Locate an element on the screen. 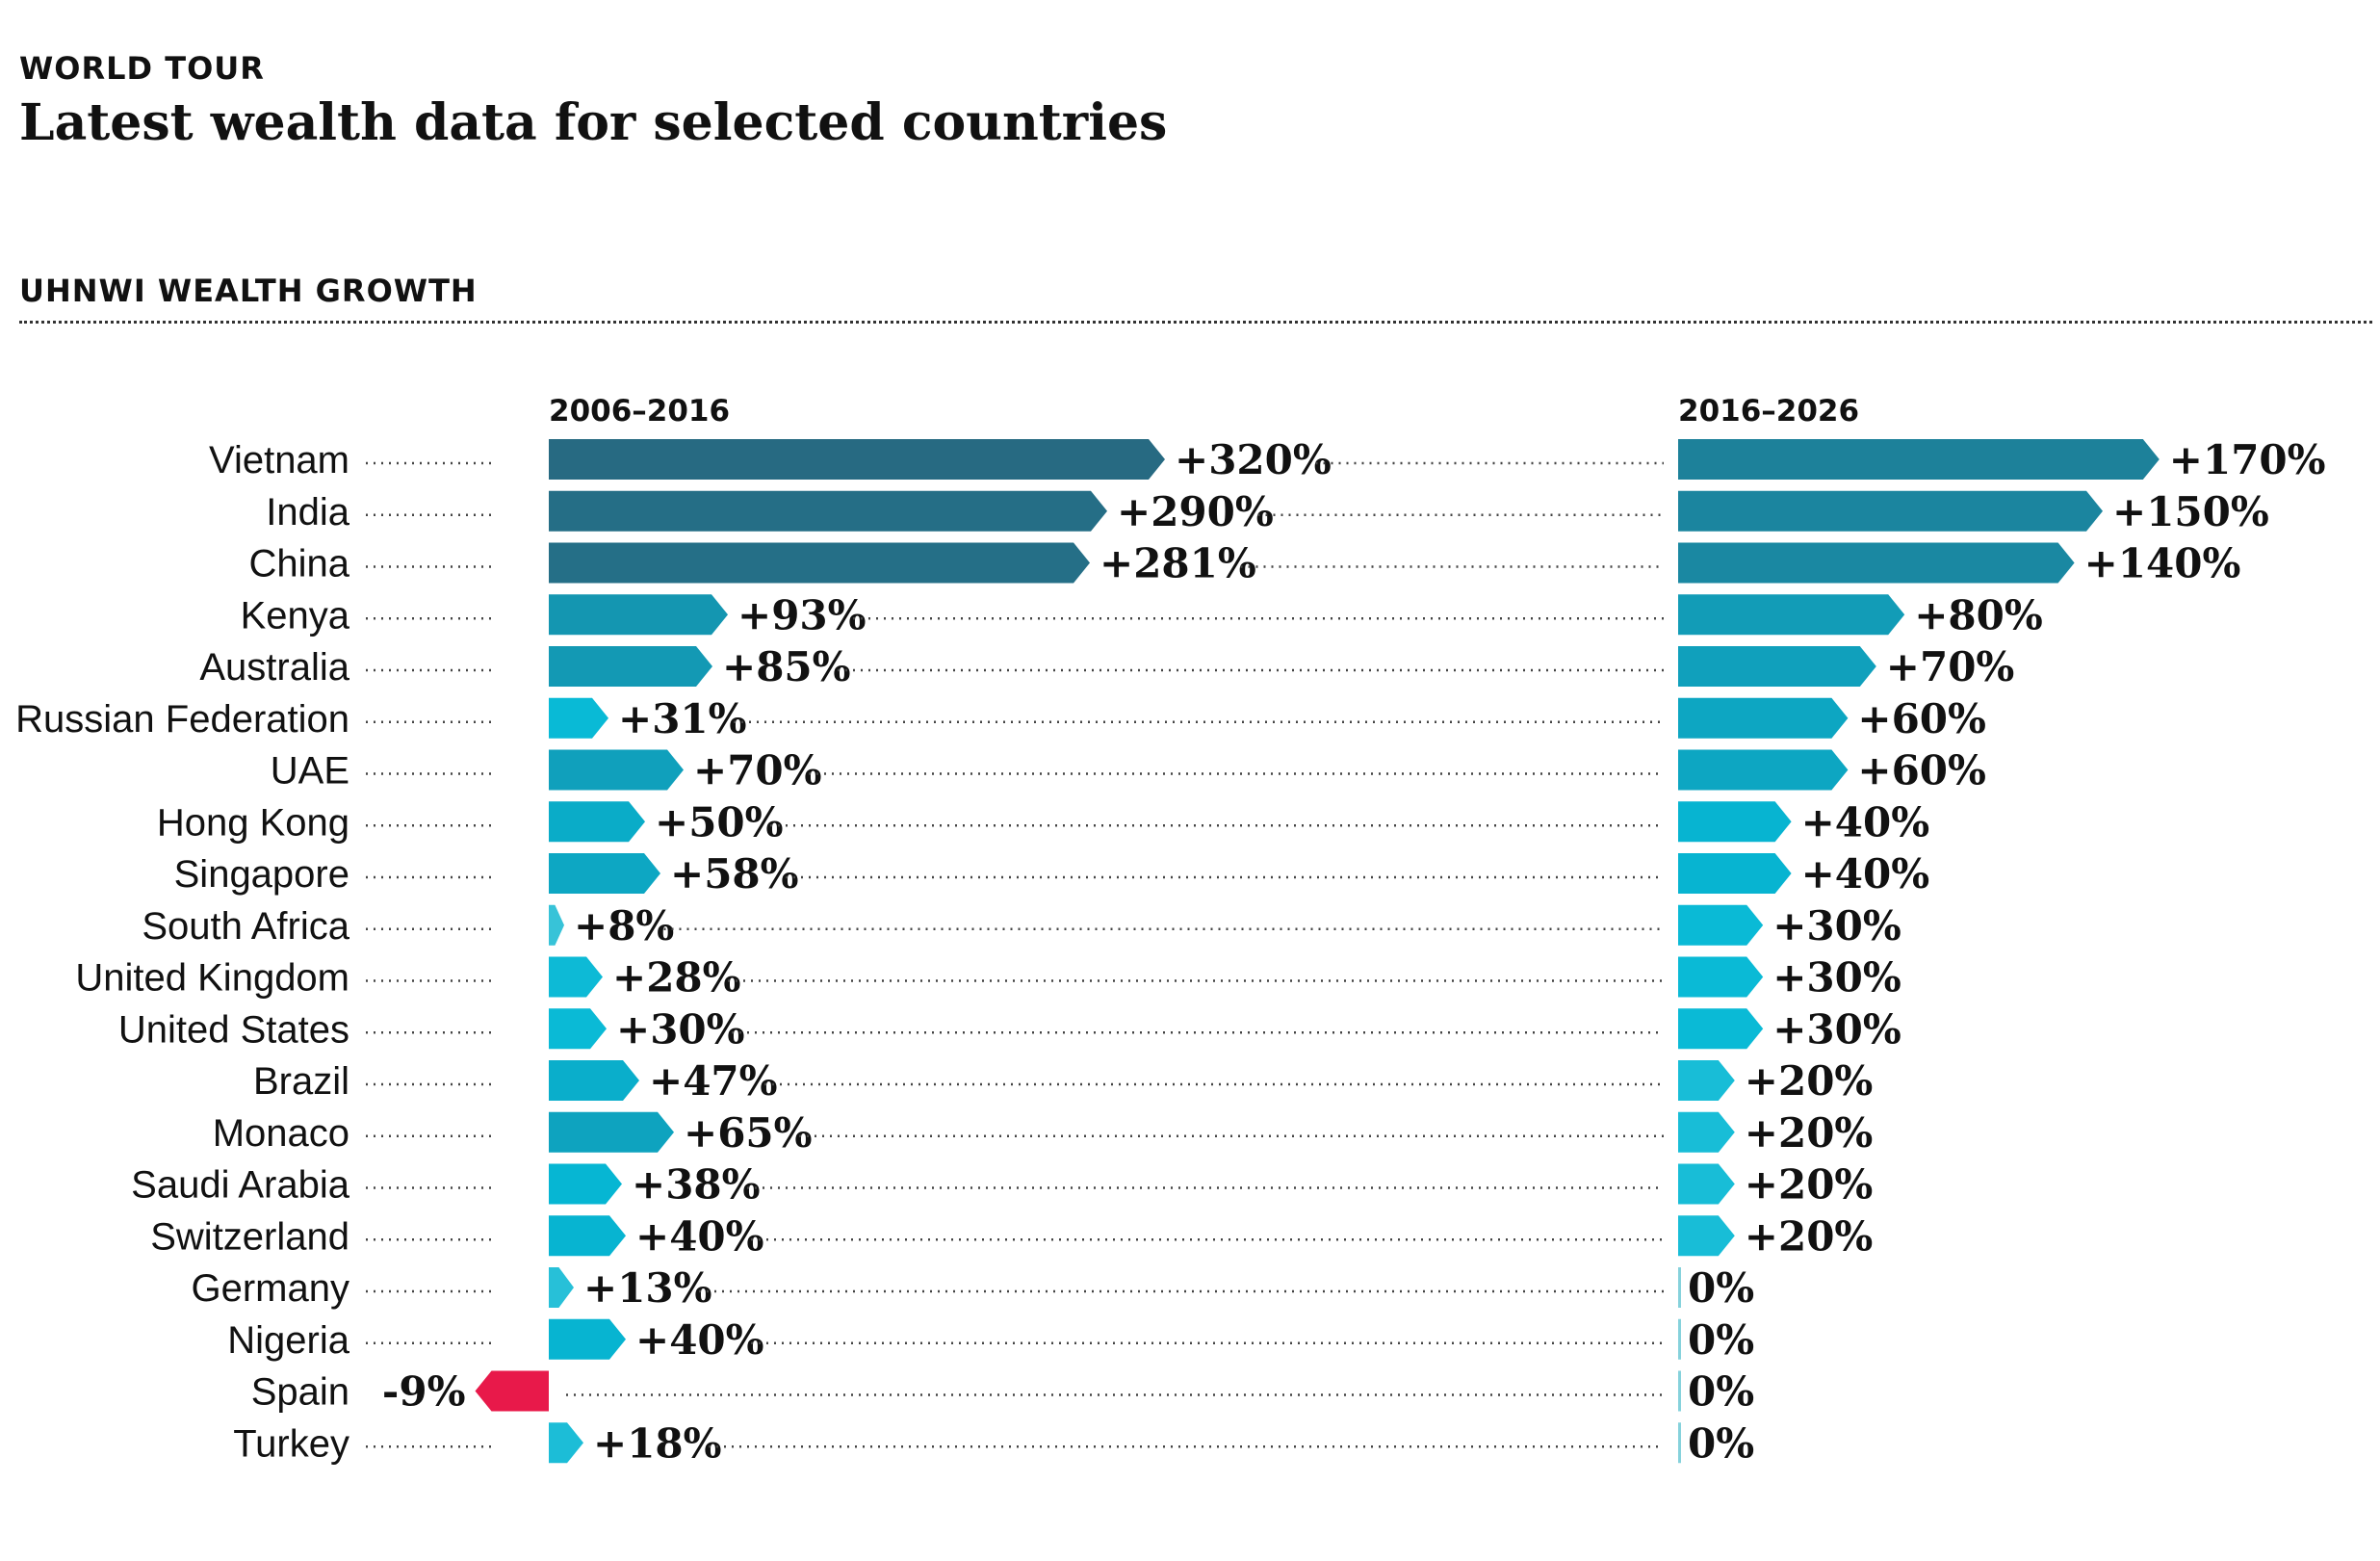 This screenshot has height=1561, width=2380. chart-row: Switzerland +40% +20% is located at coordinates (1012, 1236).